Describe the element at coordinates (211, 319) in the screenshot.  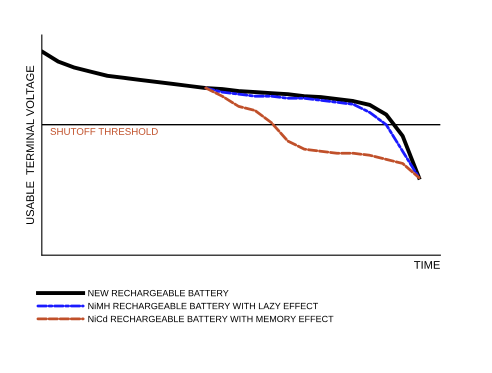
I see `legend-label: NiCd RECHARGEABLE BATTERY WITH MEMORY EFFECT` at that location.